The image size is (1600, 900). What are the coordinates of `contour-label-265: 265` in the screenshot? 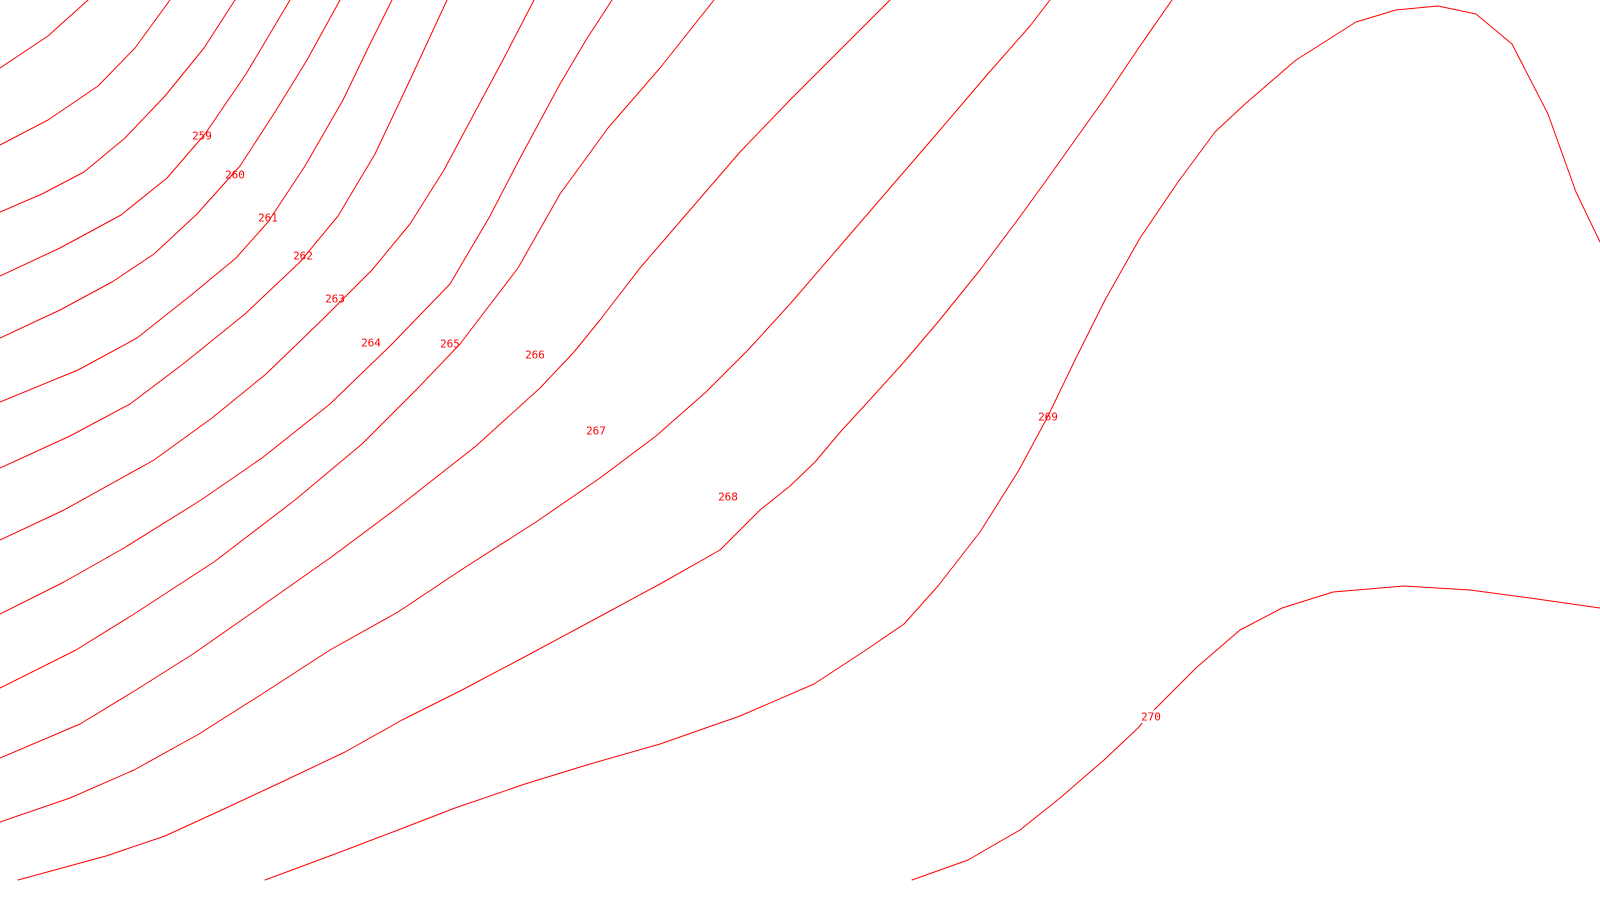 It's located at (450, 344).